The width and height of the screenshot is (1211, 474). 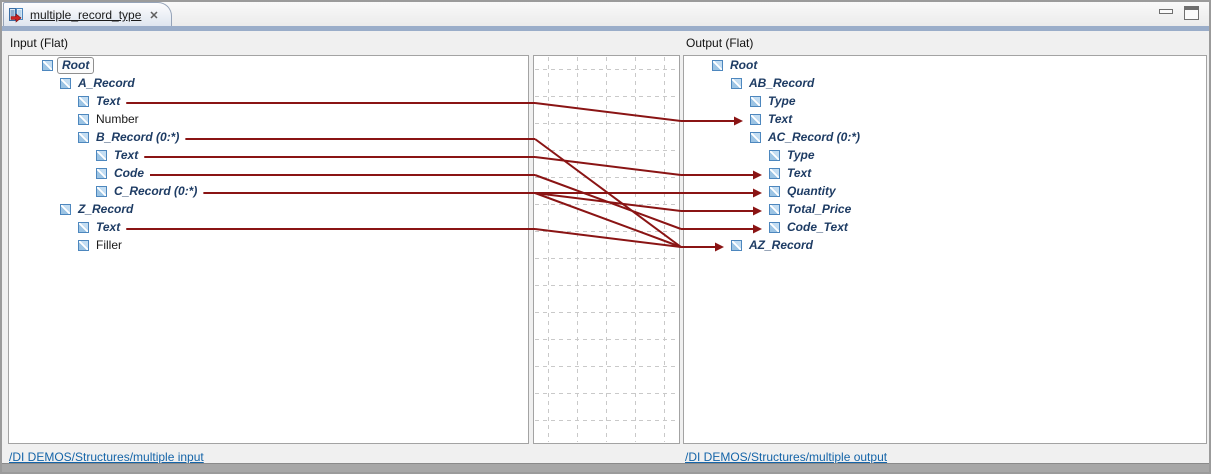 I want to click on item-label: AB_Record, so click(x=782, y=83).